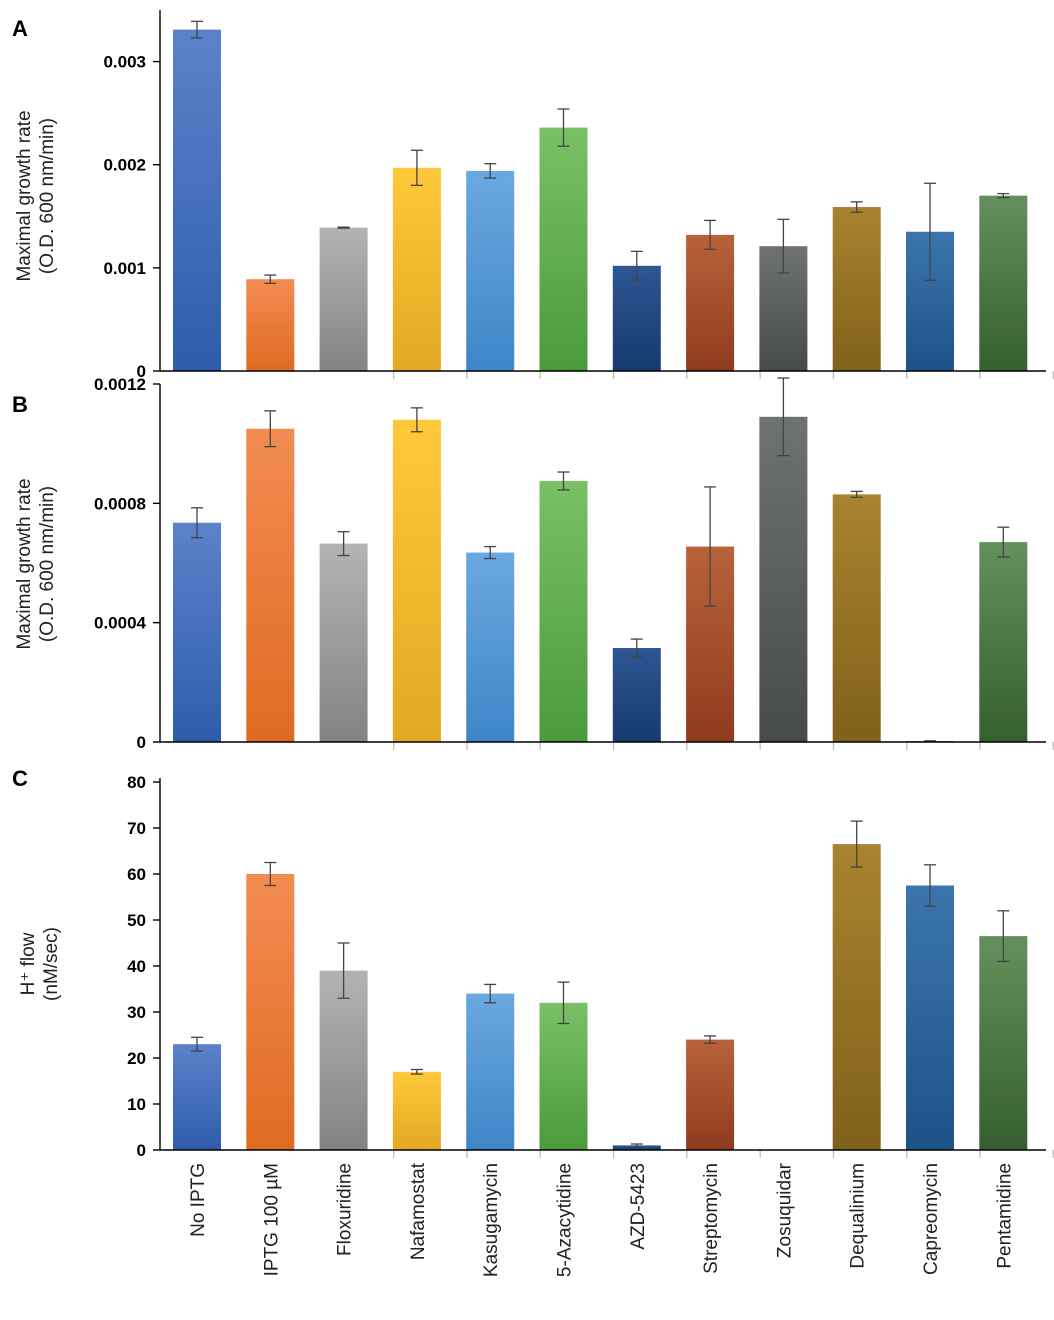 The width and height of the screenshot is (1054, 1320). Describe the element at coordinates (858, 1216) in the screenshot. I see `category-label-10: Dequalinium` at that location.